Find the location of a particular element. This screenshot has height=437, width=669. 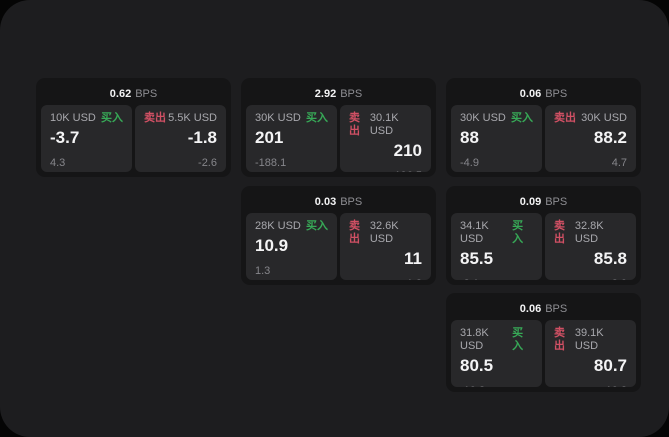

bps-value: 0.62 is located at coordinates (120, 94).